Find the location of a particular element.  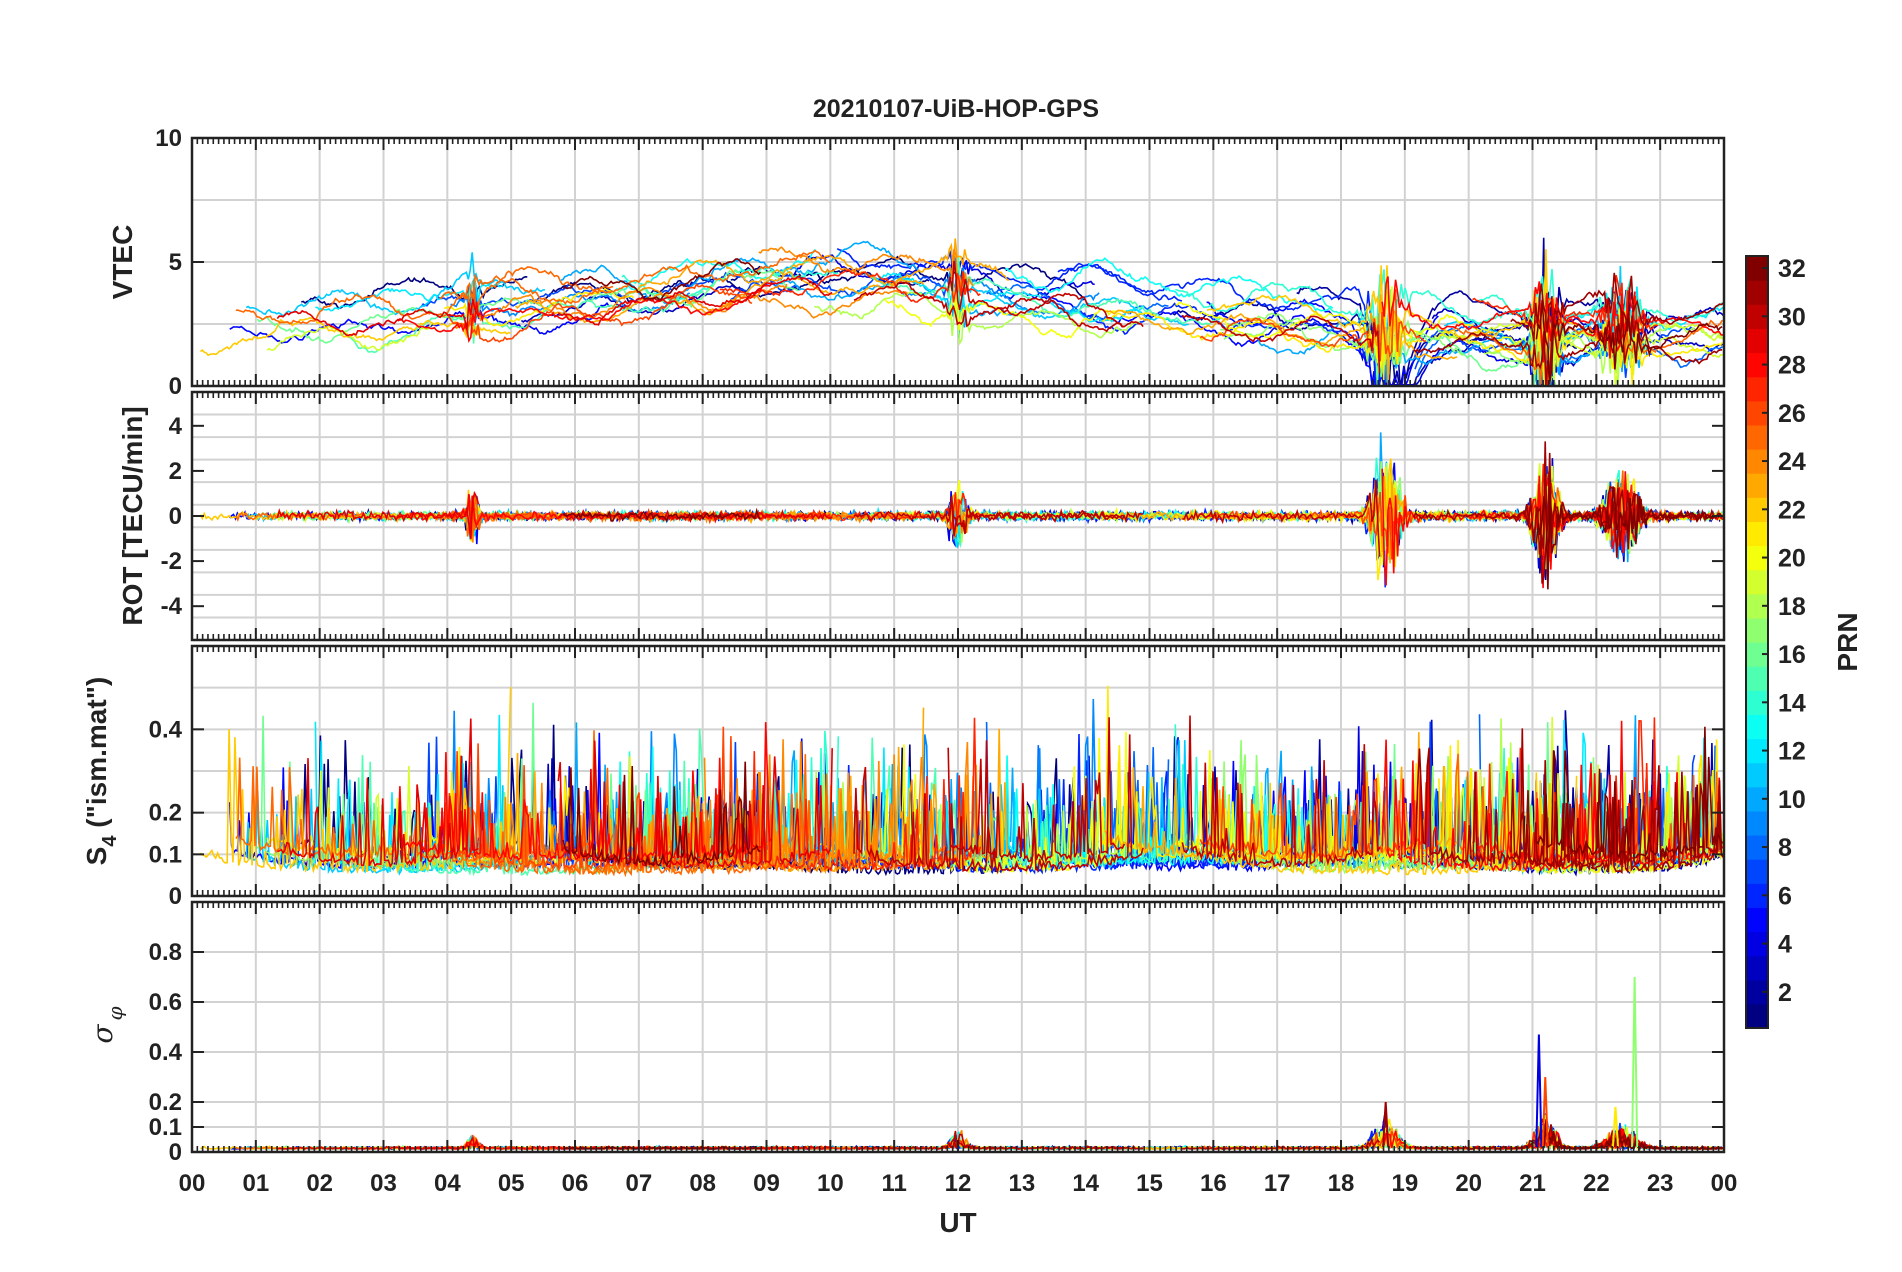

x-tick-label: 07 is located at coordinates (638, 1183).